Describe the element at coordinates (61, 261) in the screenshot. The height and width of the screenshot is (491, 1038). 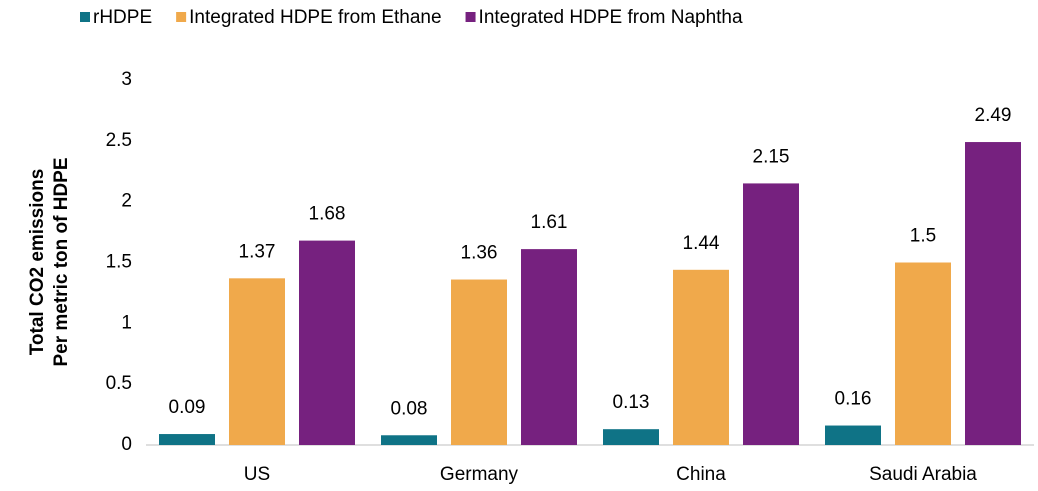
I see `y-axis-title: Per metric ton of HDPE` at that location.